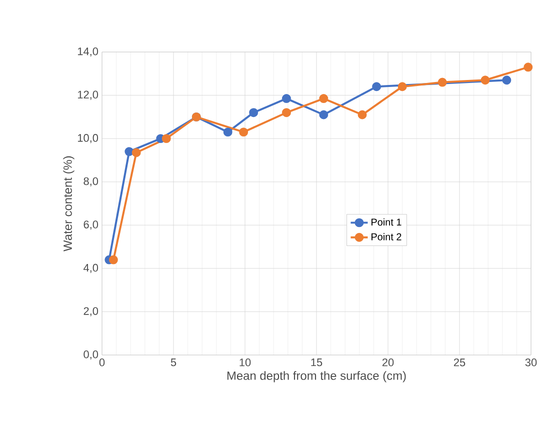 The height and width of the screenshot is (434, 552). Describe the element at coordinates (388, 362) in the screenshot. I see `x-tick-label: 20` at that location.